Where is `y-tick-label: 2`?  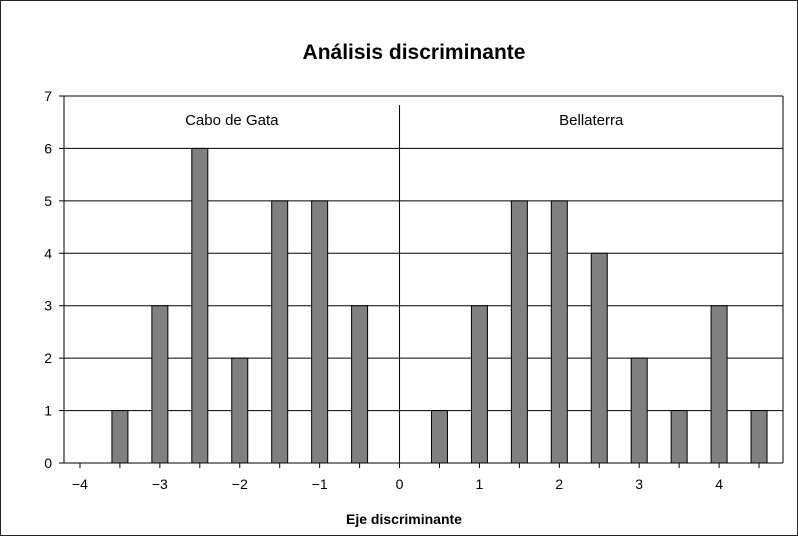 y-tick-label: 2 is located at coordinates (48, 358).